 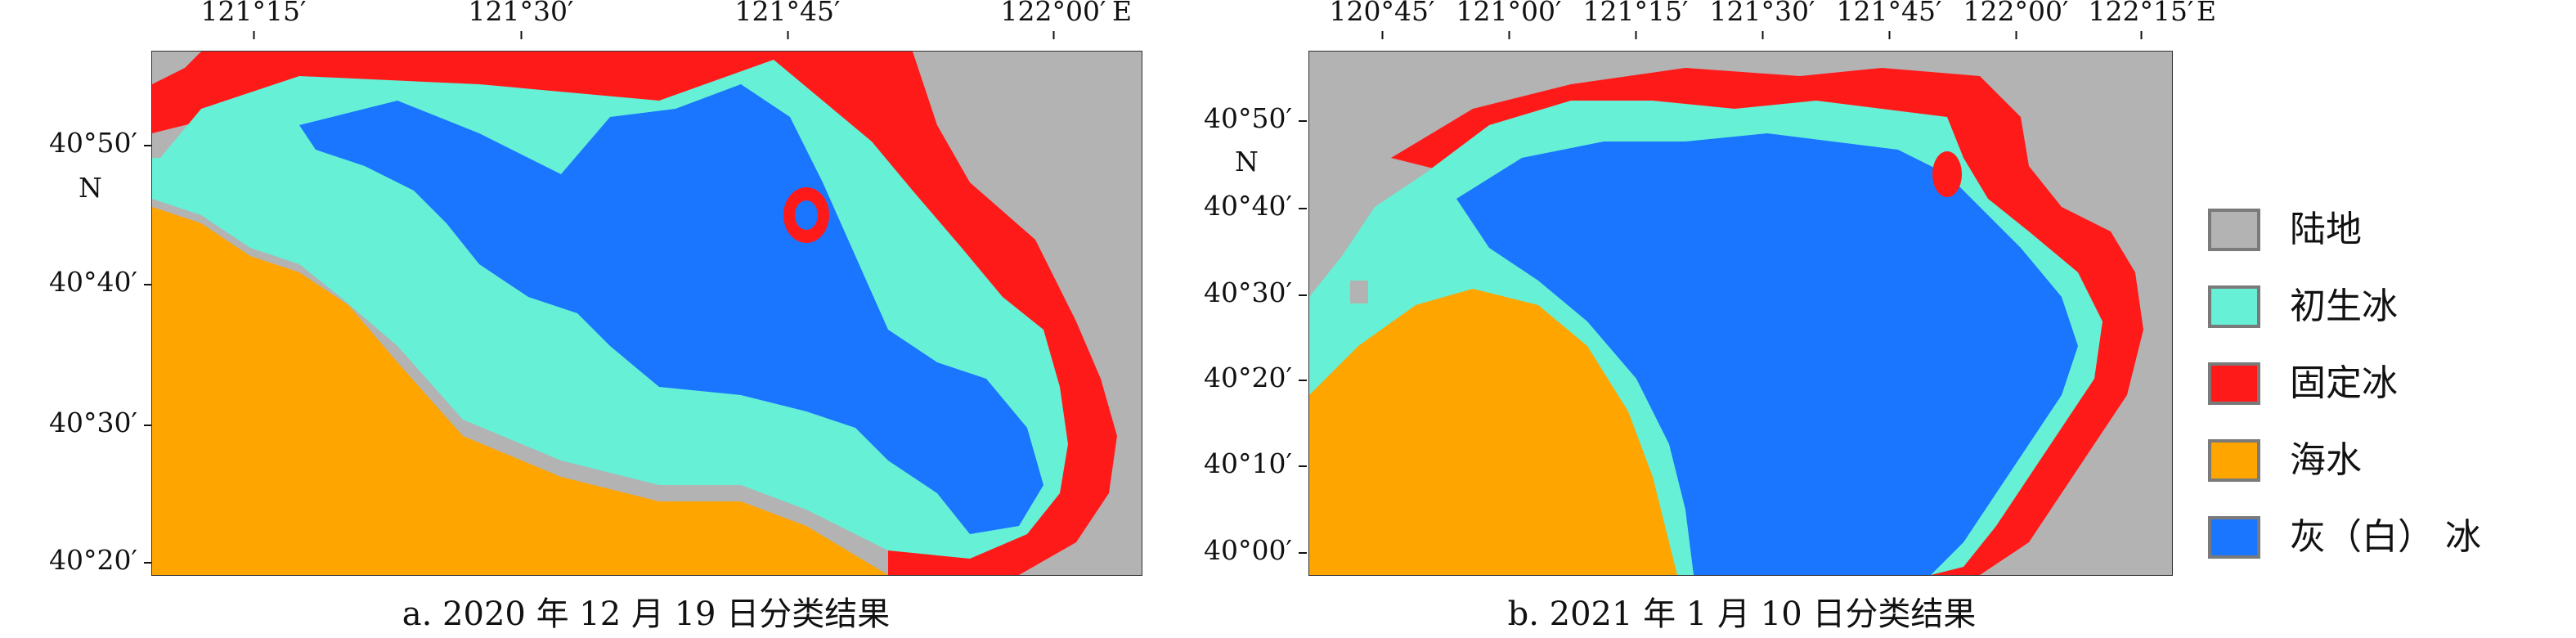 What do you see at coordinates (1635, 19) in the screenshot?
I see `lon-tick-b-3: 121°15′` at bounding box center [1635, 19].